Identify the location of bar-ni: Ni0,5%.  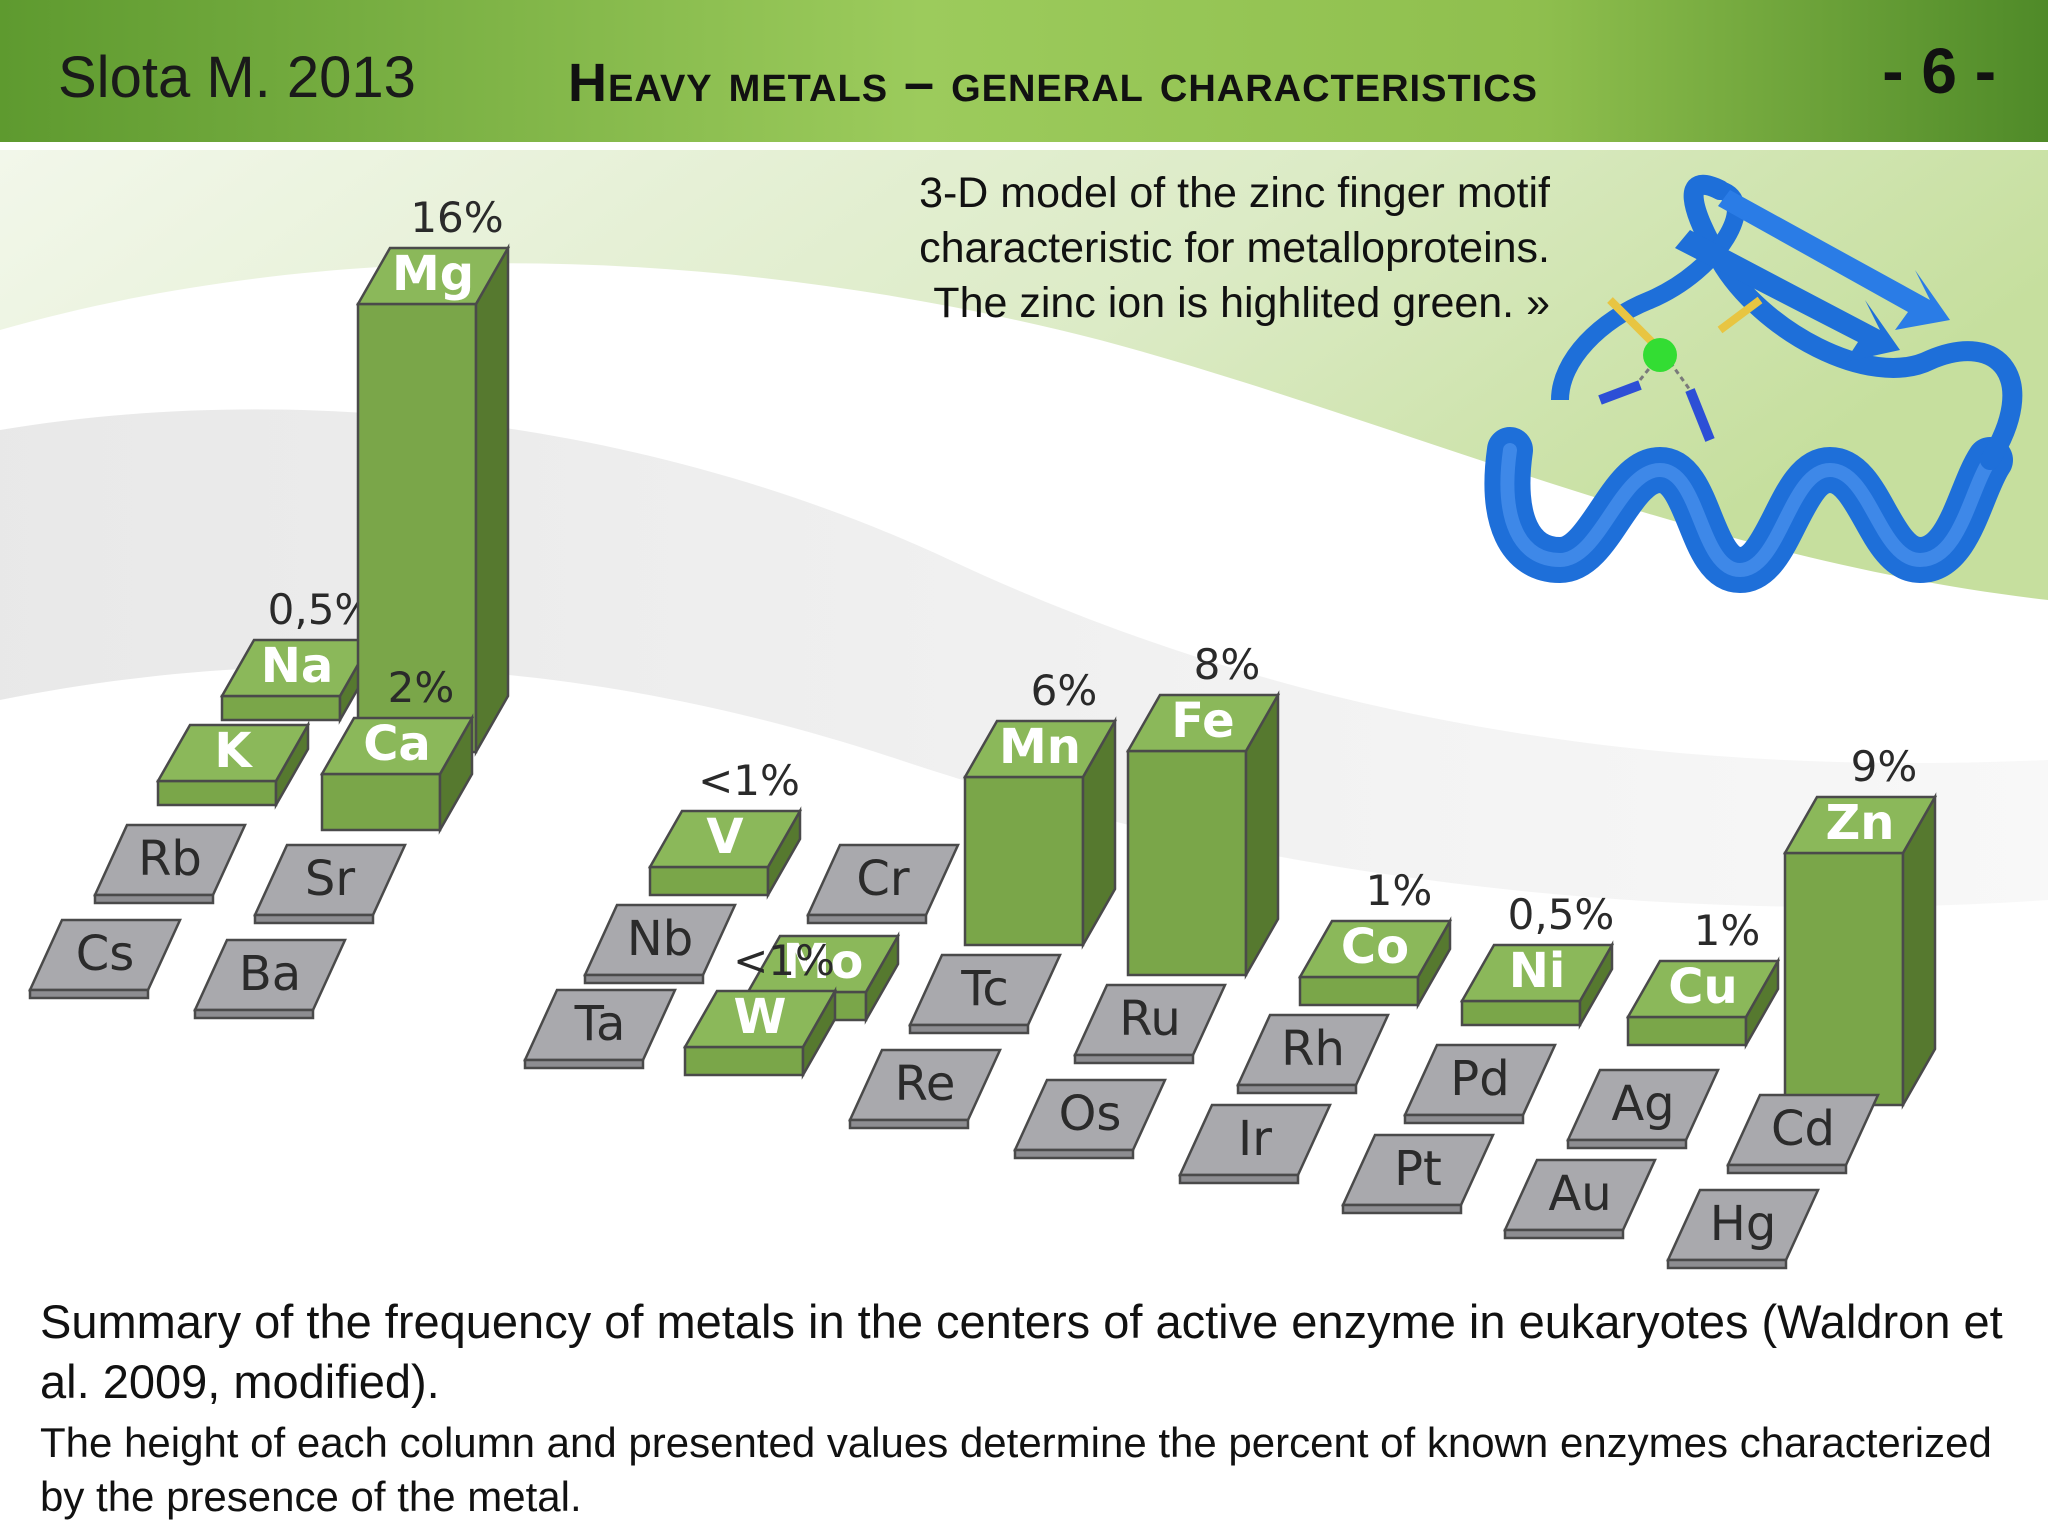
(1537, 960).